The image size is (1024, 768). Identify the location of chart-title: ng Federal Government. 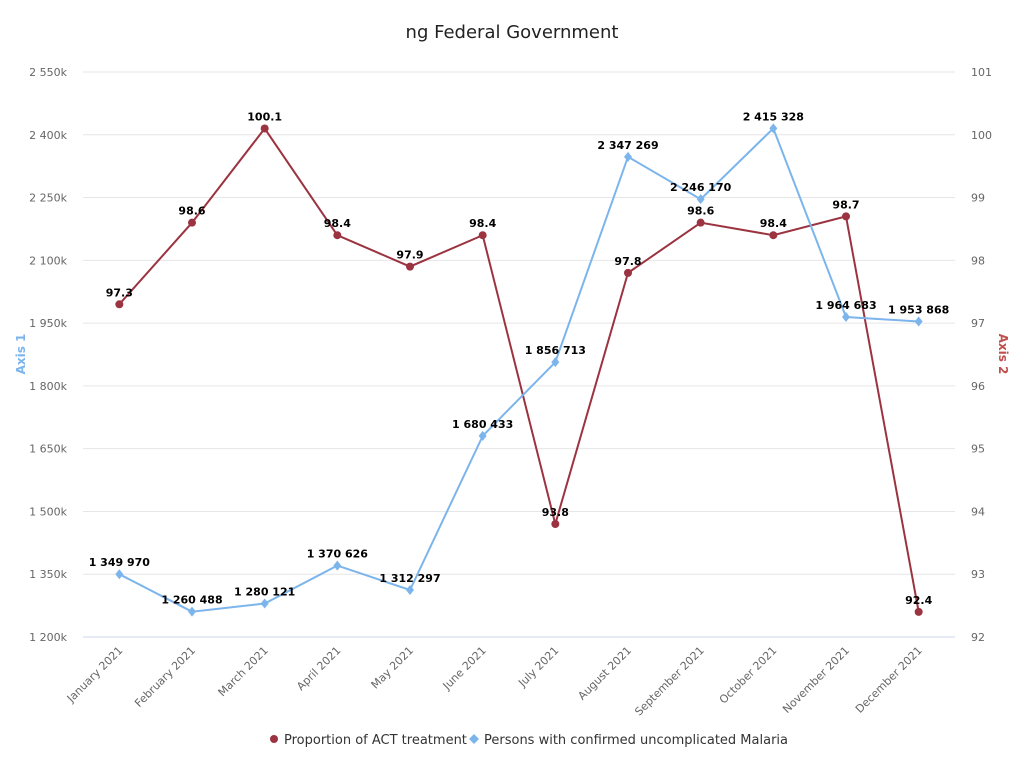
(512, 32).